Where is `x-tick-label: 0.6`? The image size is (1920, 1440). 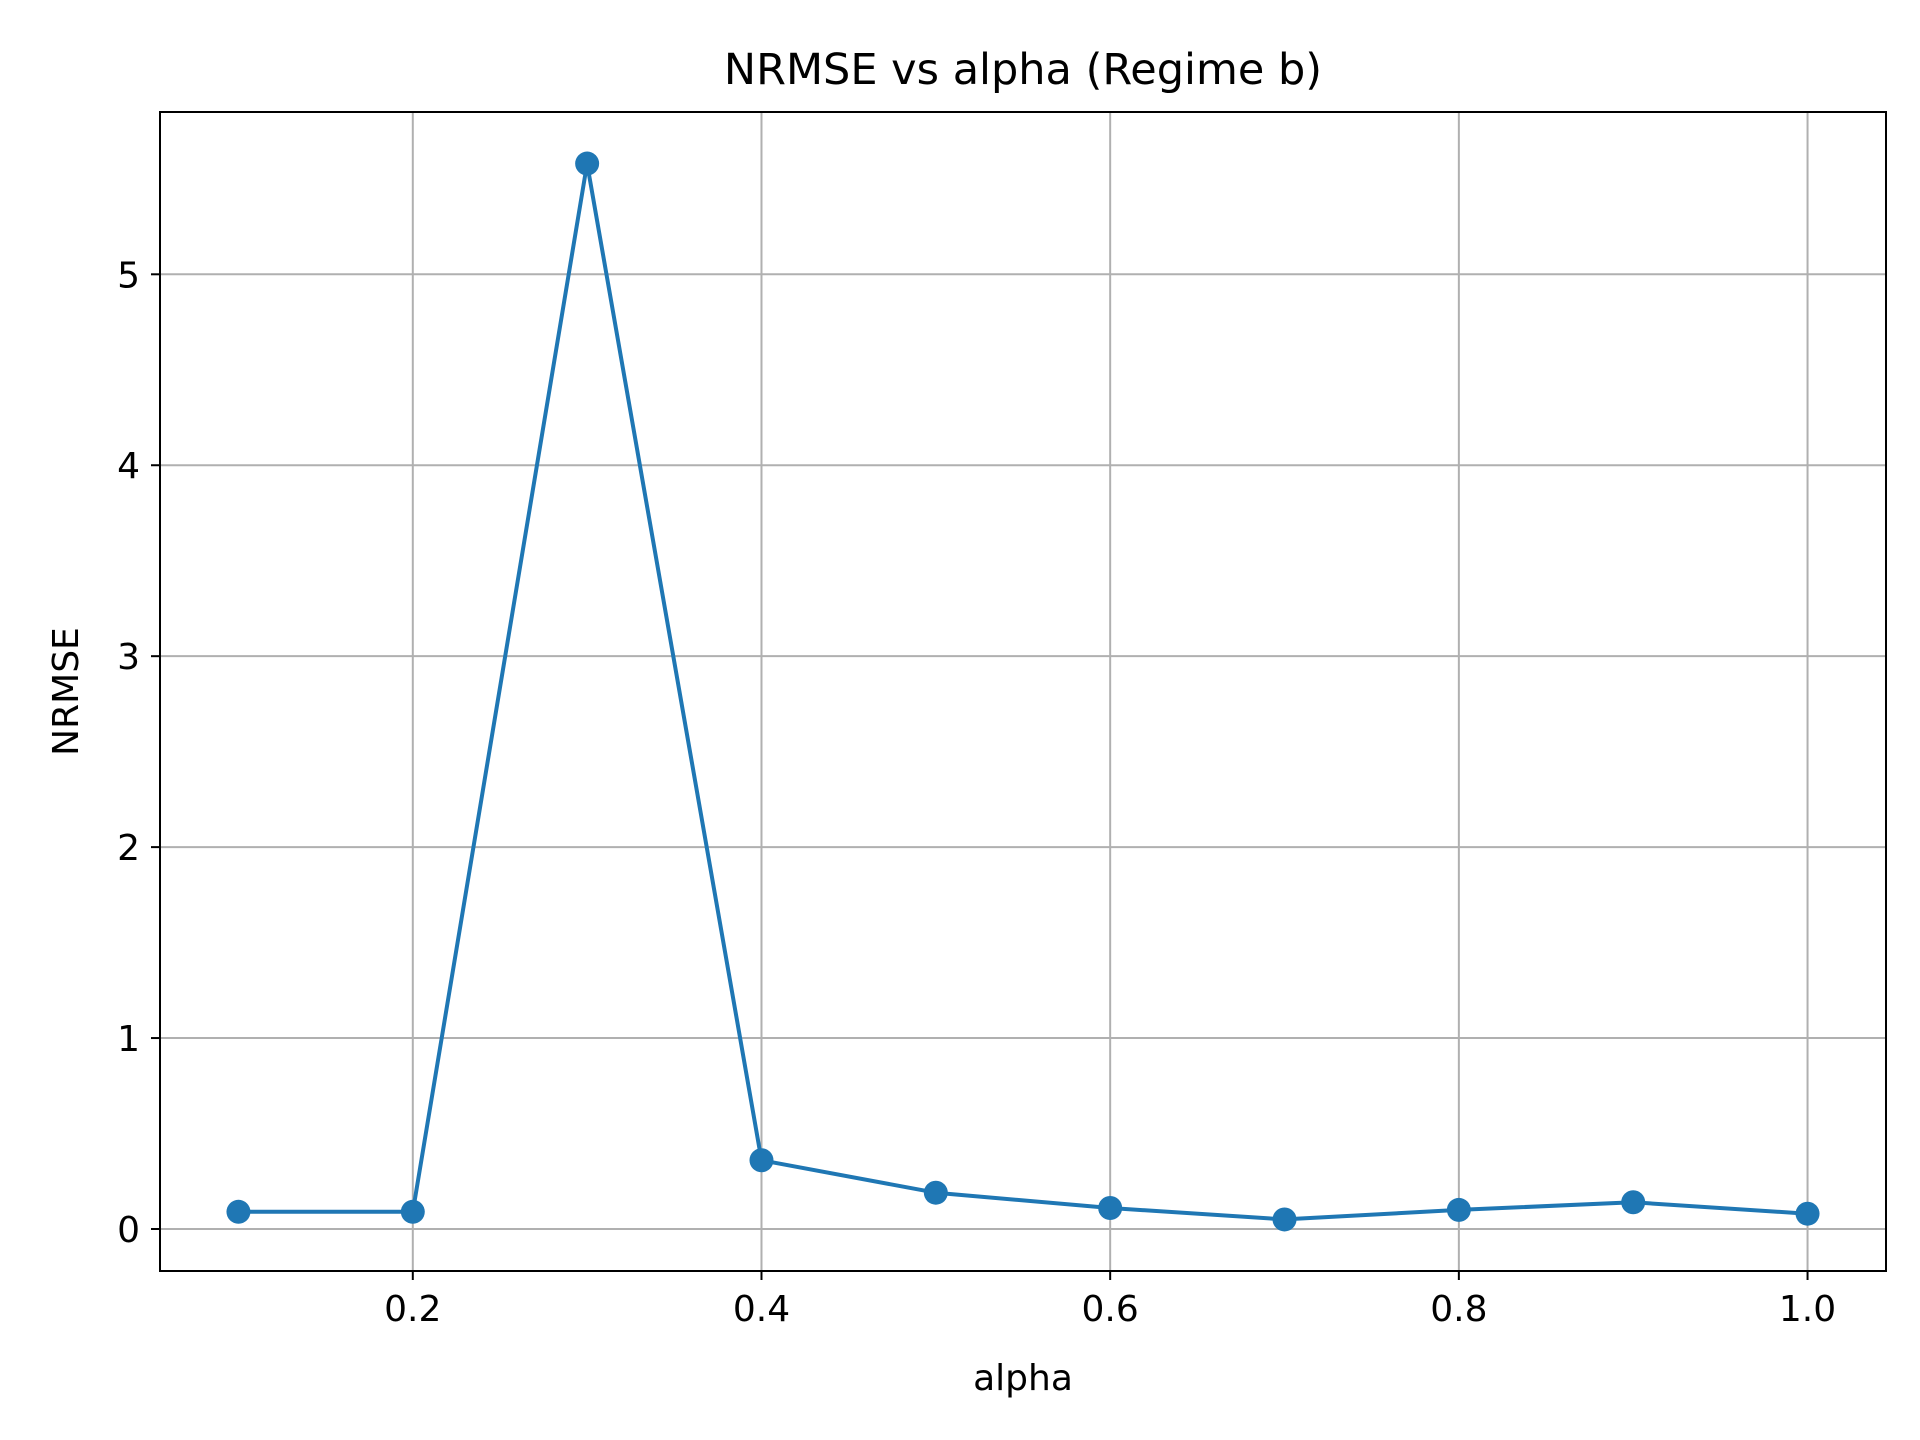
x-tick-label: 0.6 is located at coordinates (1110, 1309).